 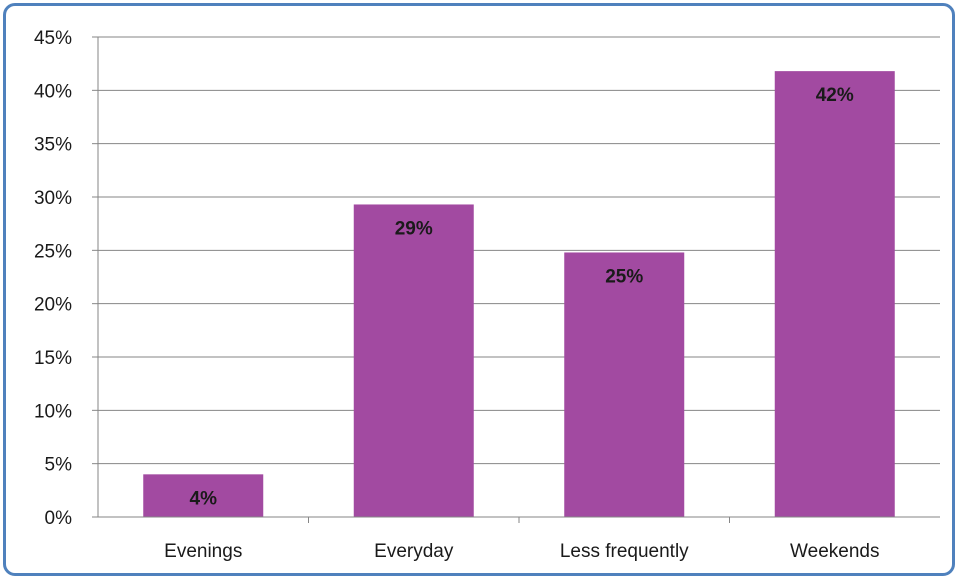 I want to click on data-label: 4%, so click(x=204, y=498).